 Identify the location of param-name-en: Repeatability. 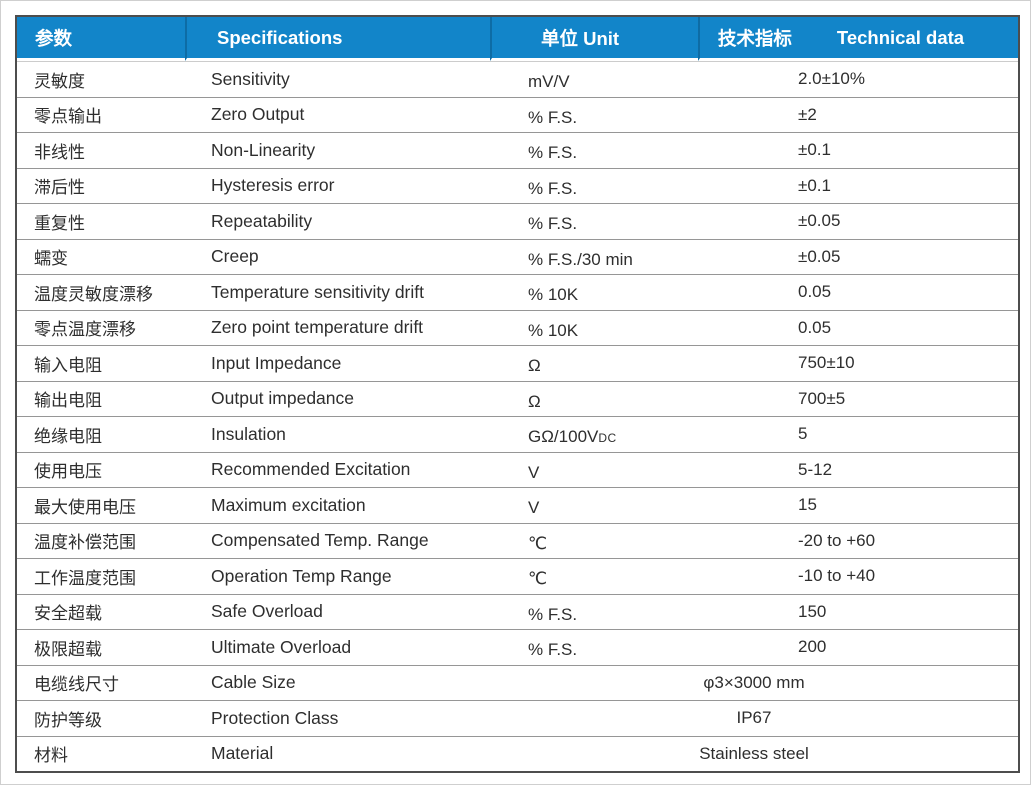
(337, 221).